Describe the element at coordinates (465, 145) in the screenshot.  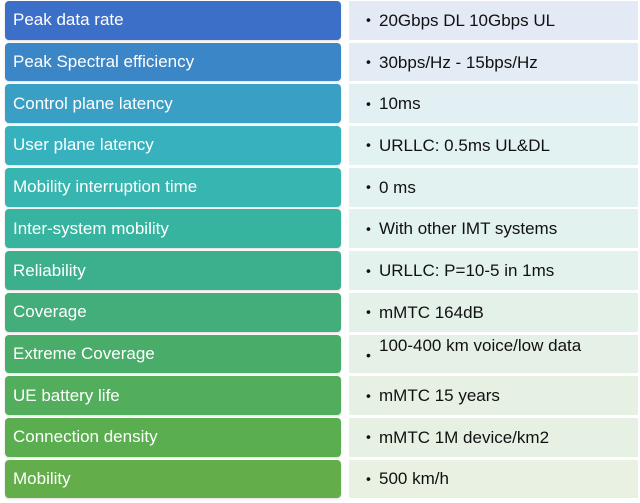
I see `row-value: URLLC: 0.5ms UL&DL` at that location.